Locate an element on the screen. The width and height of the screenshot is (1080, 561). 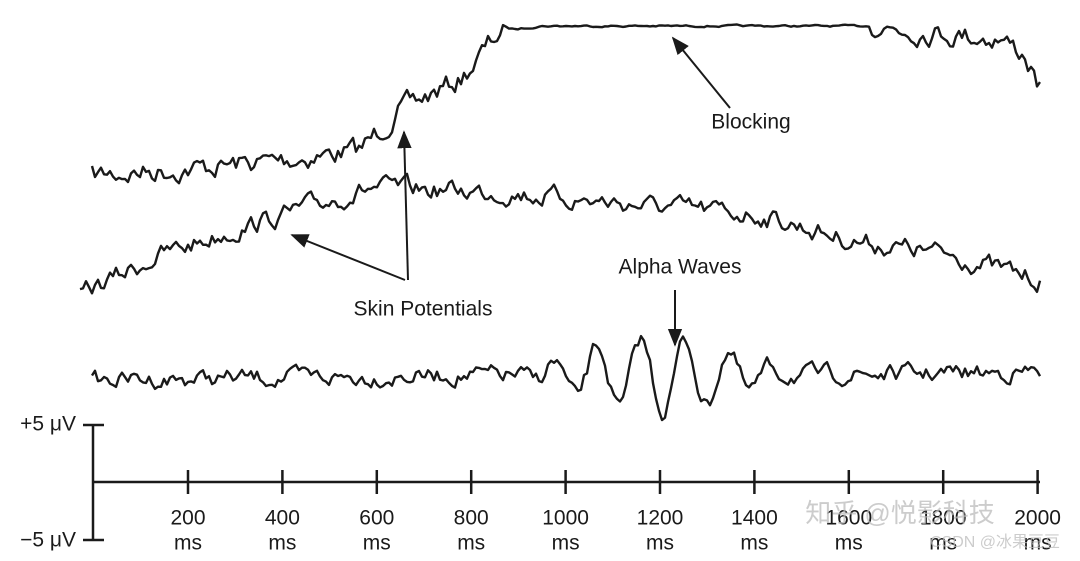
trace is located at coordinates (566, 378).